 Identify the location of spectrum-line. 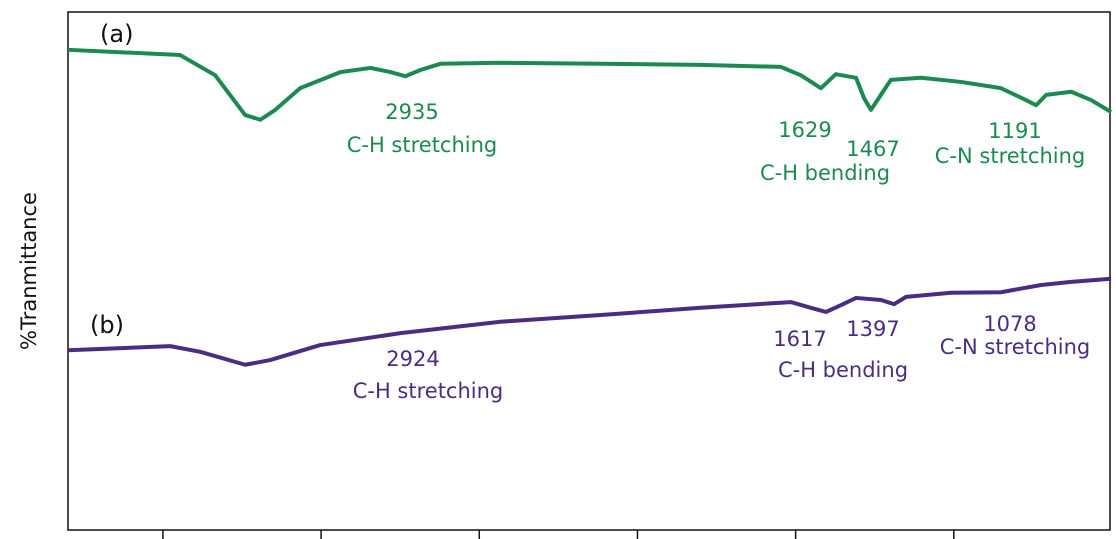
(590, 84).